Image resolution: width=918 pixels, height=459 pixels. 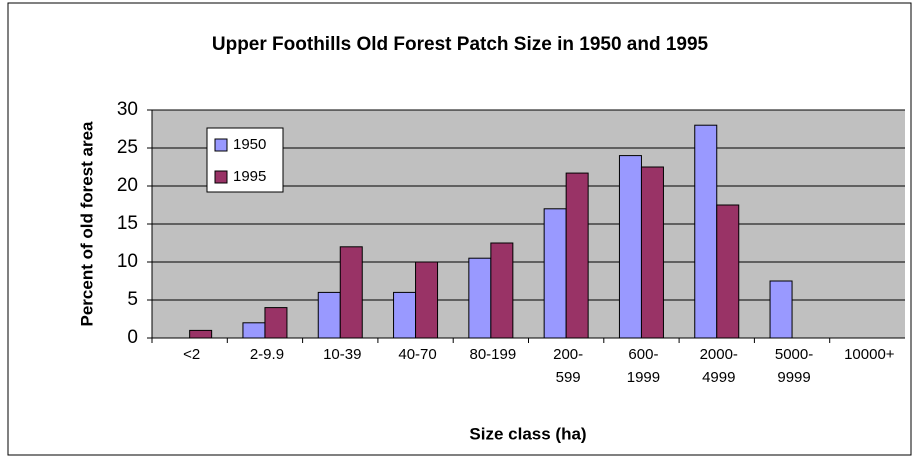 What do you see at coordinates (869, 354) in the screenshot?
I see `x-tick-label: 10000+` at bounding box center [869, 354].